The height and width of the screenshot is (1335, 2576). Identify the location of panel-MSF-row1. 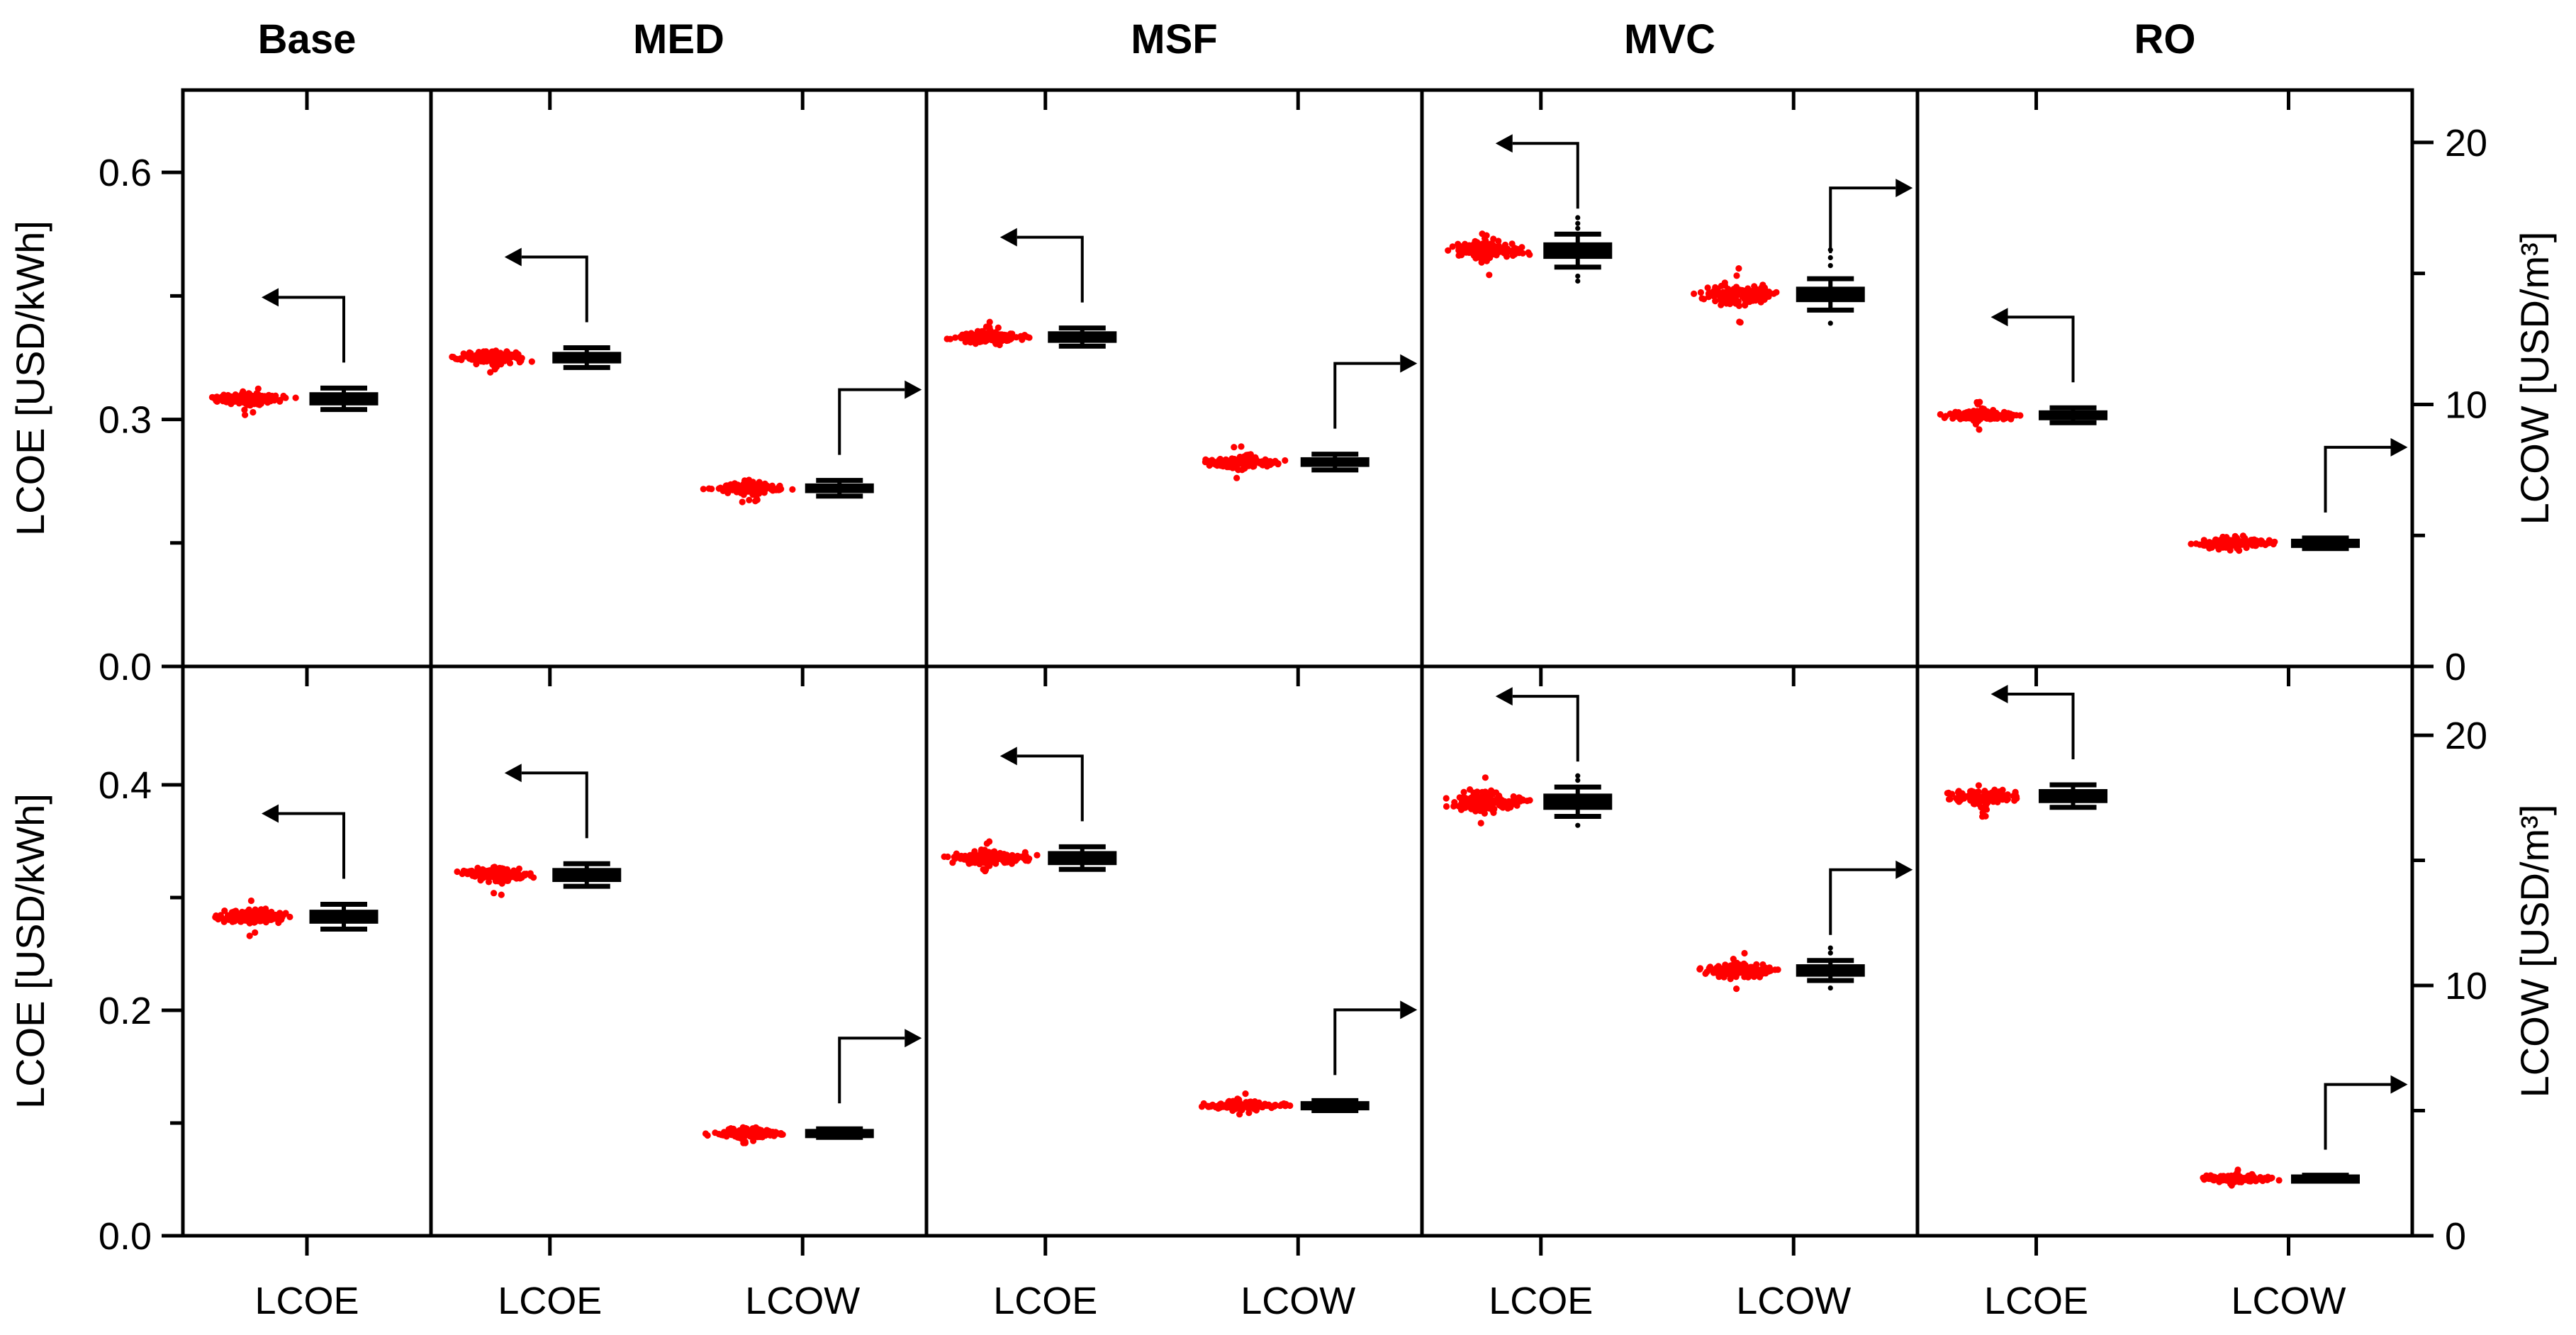
(1181, 285).